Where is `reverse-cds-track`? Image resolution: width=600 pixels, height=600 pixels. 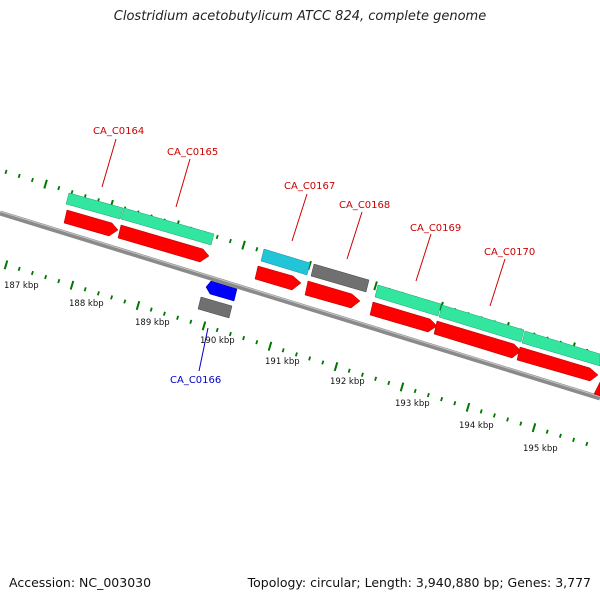
reverse-cds-track is located at coordinates (217, 299).